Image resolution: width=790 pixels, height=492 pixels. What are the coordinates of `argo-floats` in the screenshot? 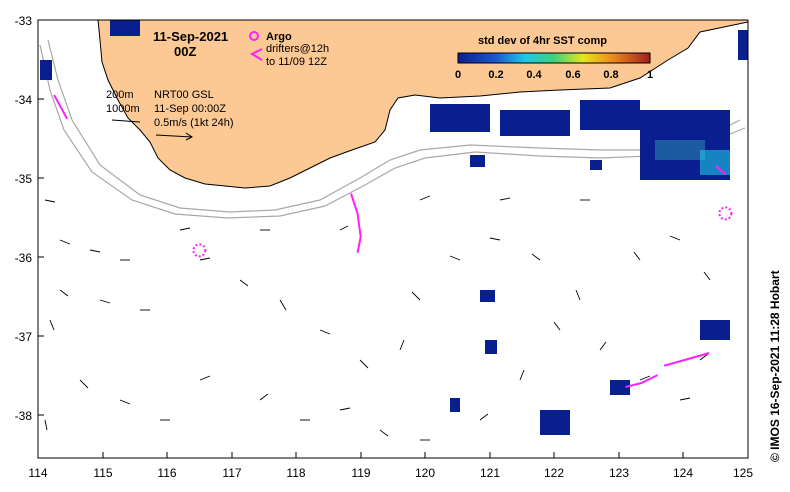 It's located at (462, 232).